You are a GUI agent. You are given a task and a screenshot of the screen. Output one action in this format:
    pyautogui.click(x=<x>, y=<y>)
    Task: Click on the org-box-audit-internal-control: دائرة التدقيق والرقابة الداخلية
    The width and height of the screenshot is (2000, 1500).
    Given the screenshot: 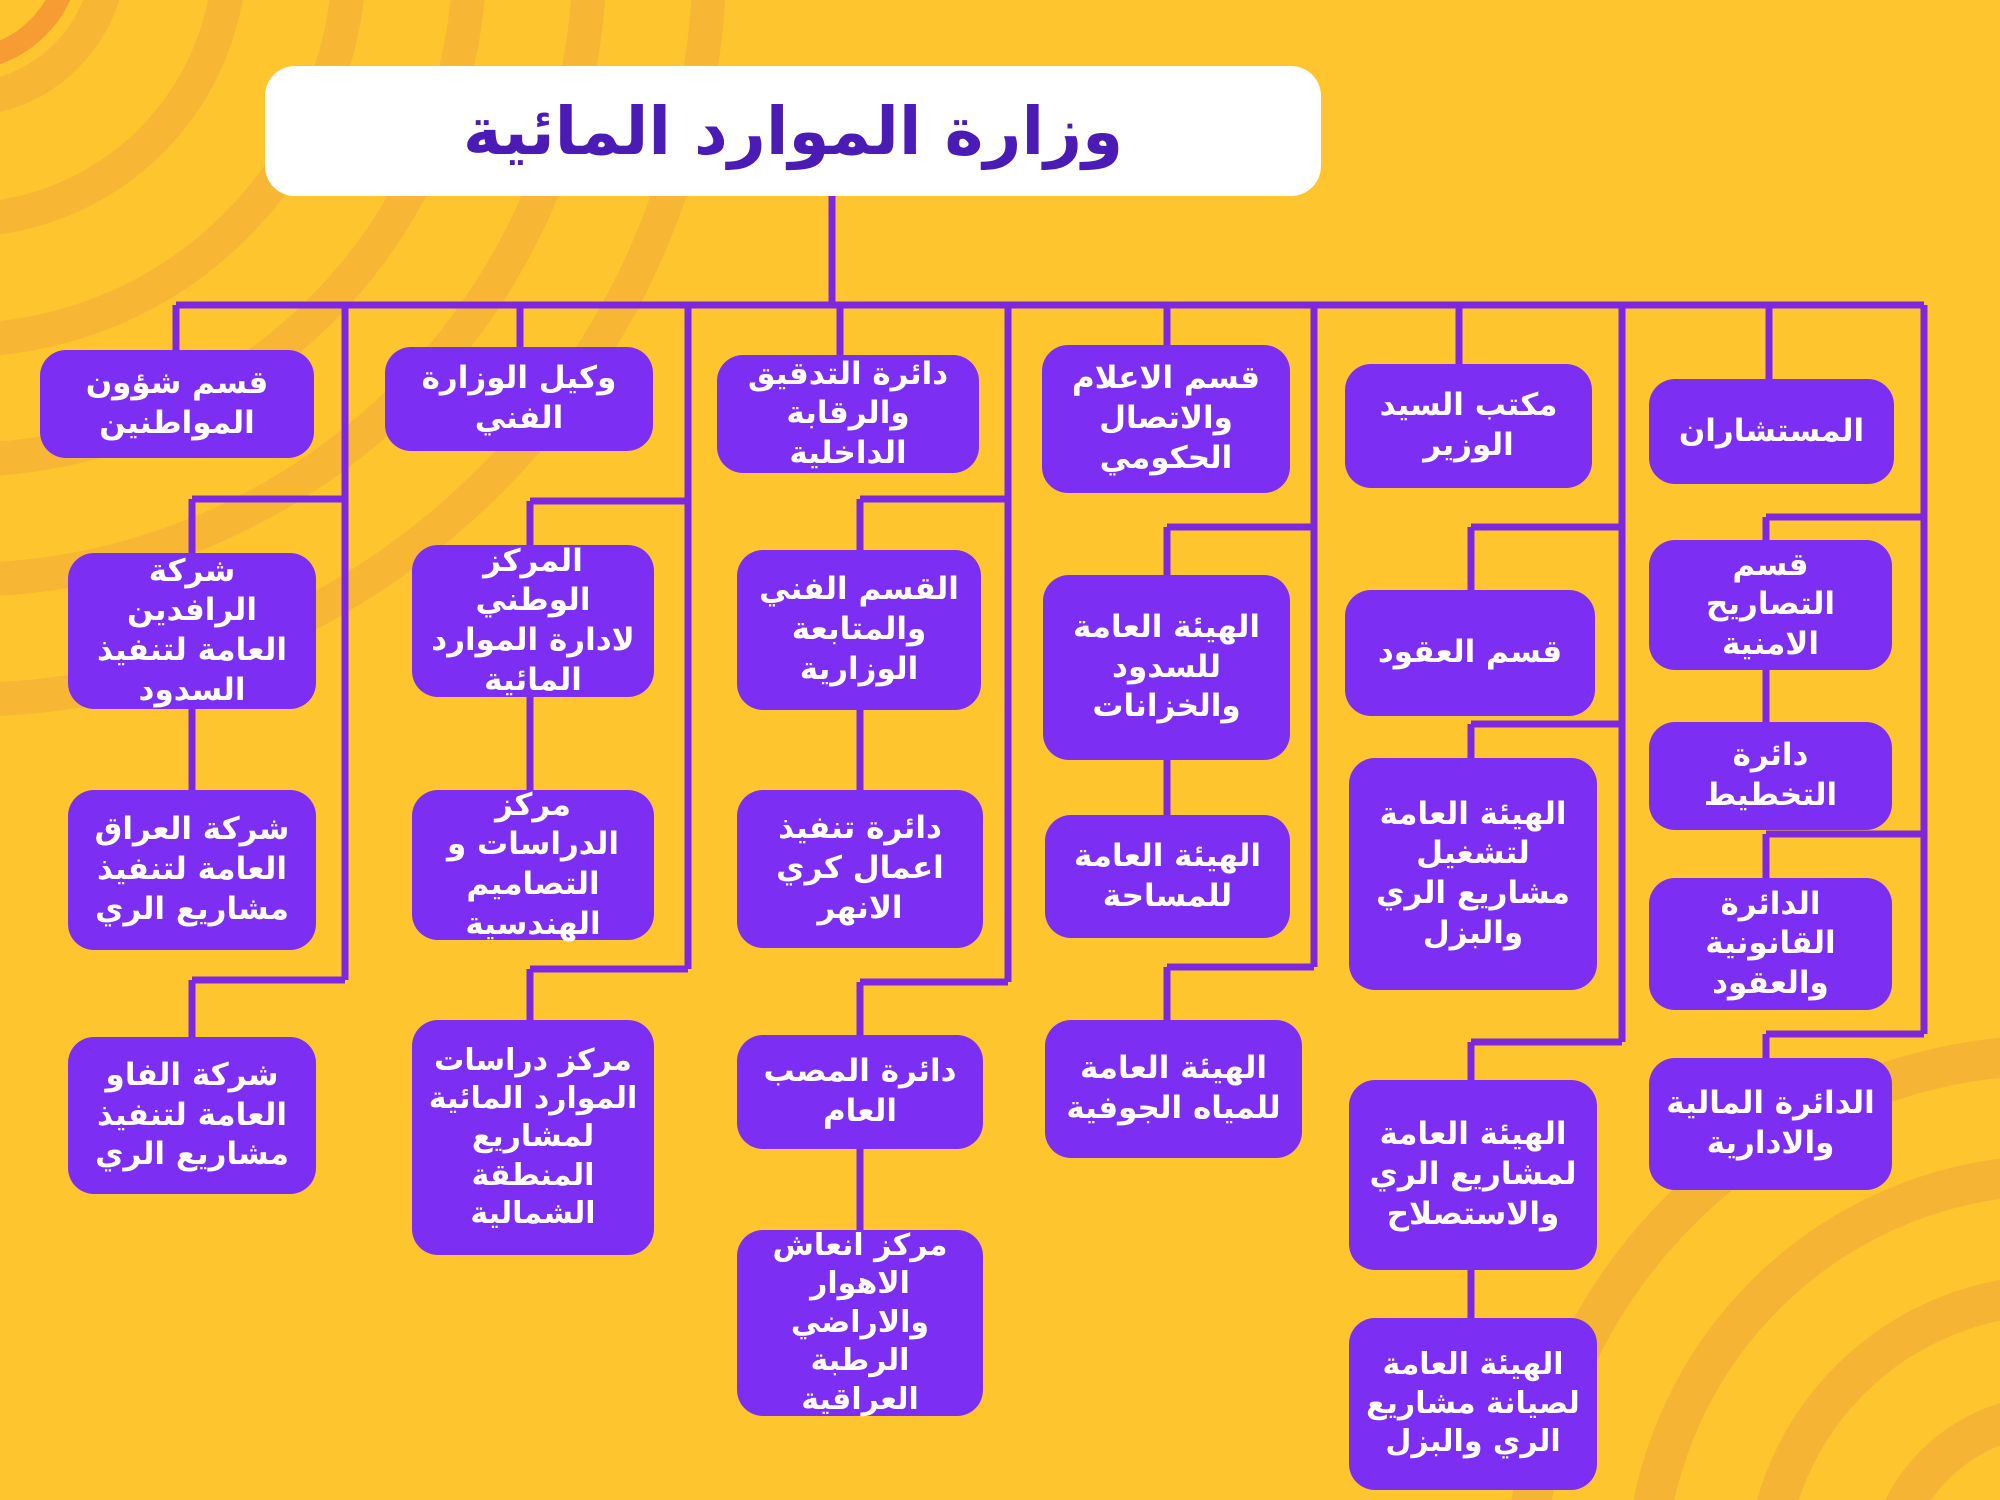 What is the action you would take?
    pyautogui.click(x=848, y=414)
    